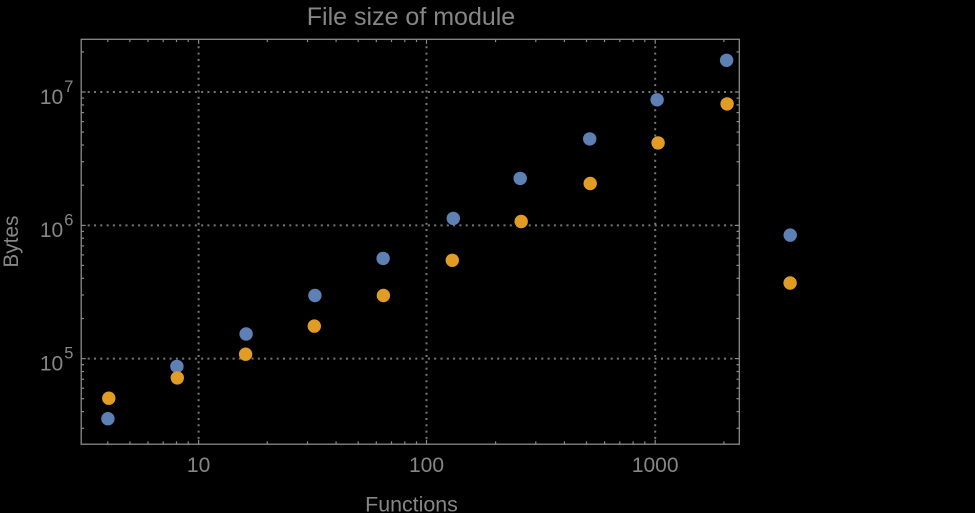 This screenshot has height=513, width=975. What do you see at coordinates (655, 465) in the screenshot?
I see `svg-text: 1000` at bounding box center [655, 465].